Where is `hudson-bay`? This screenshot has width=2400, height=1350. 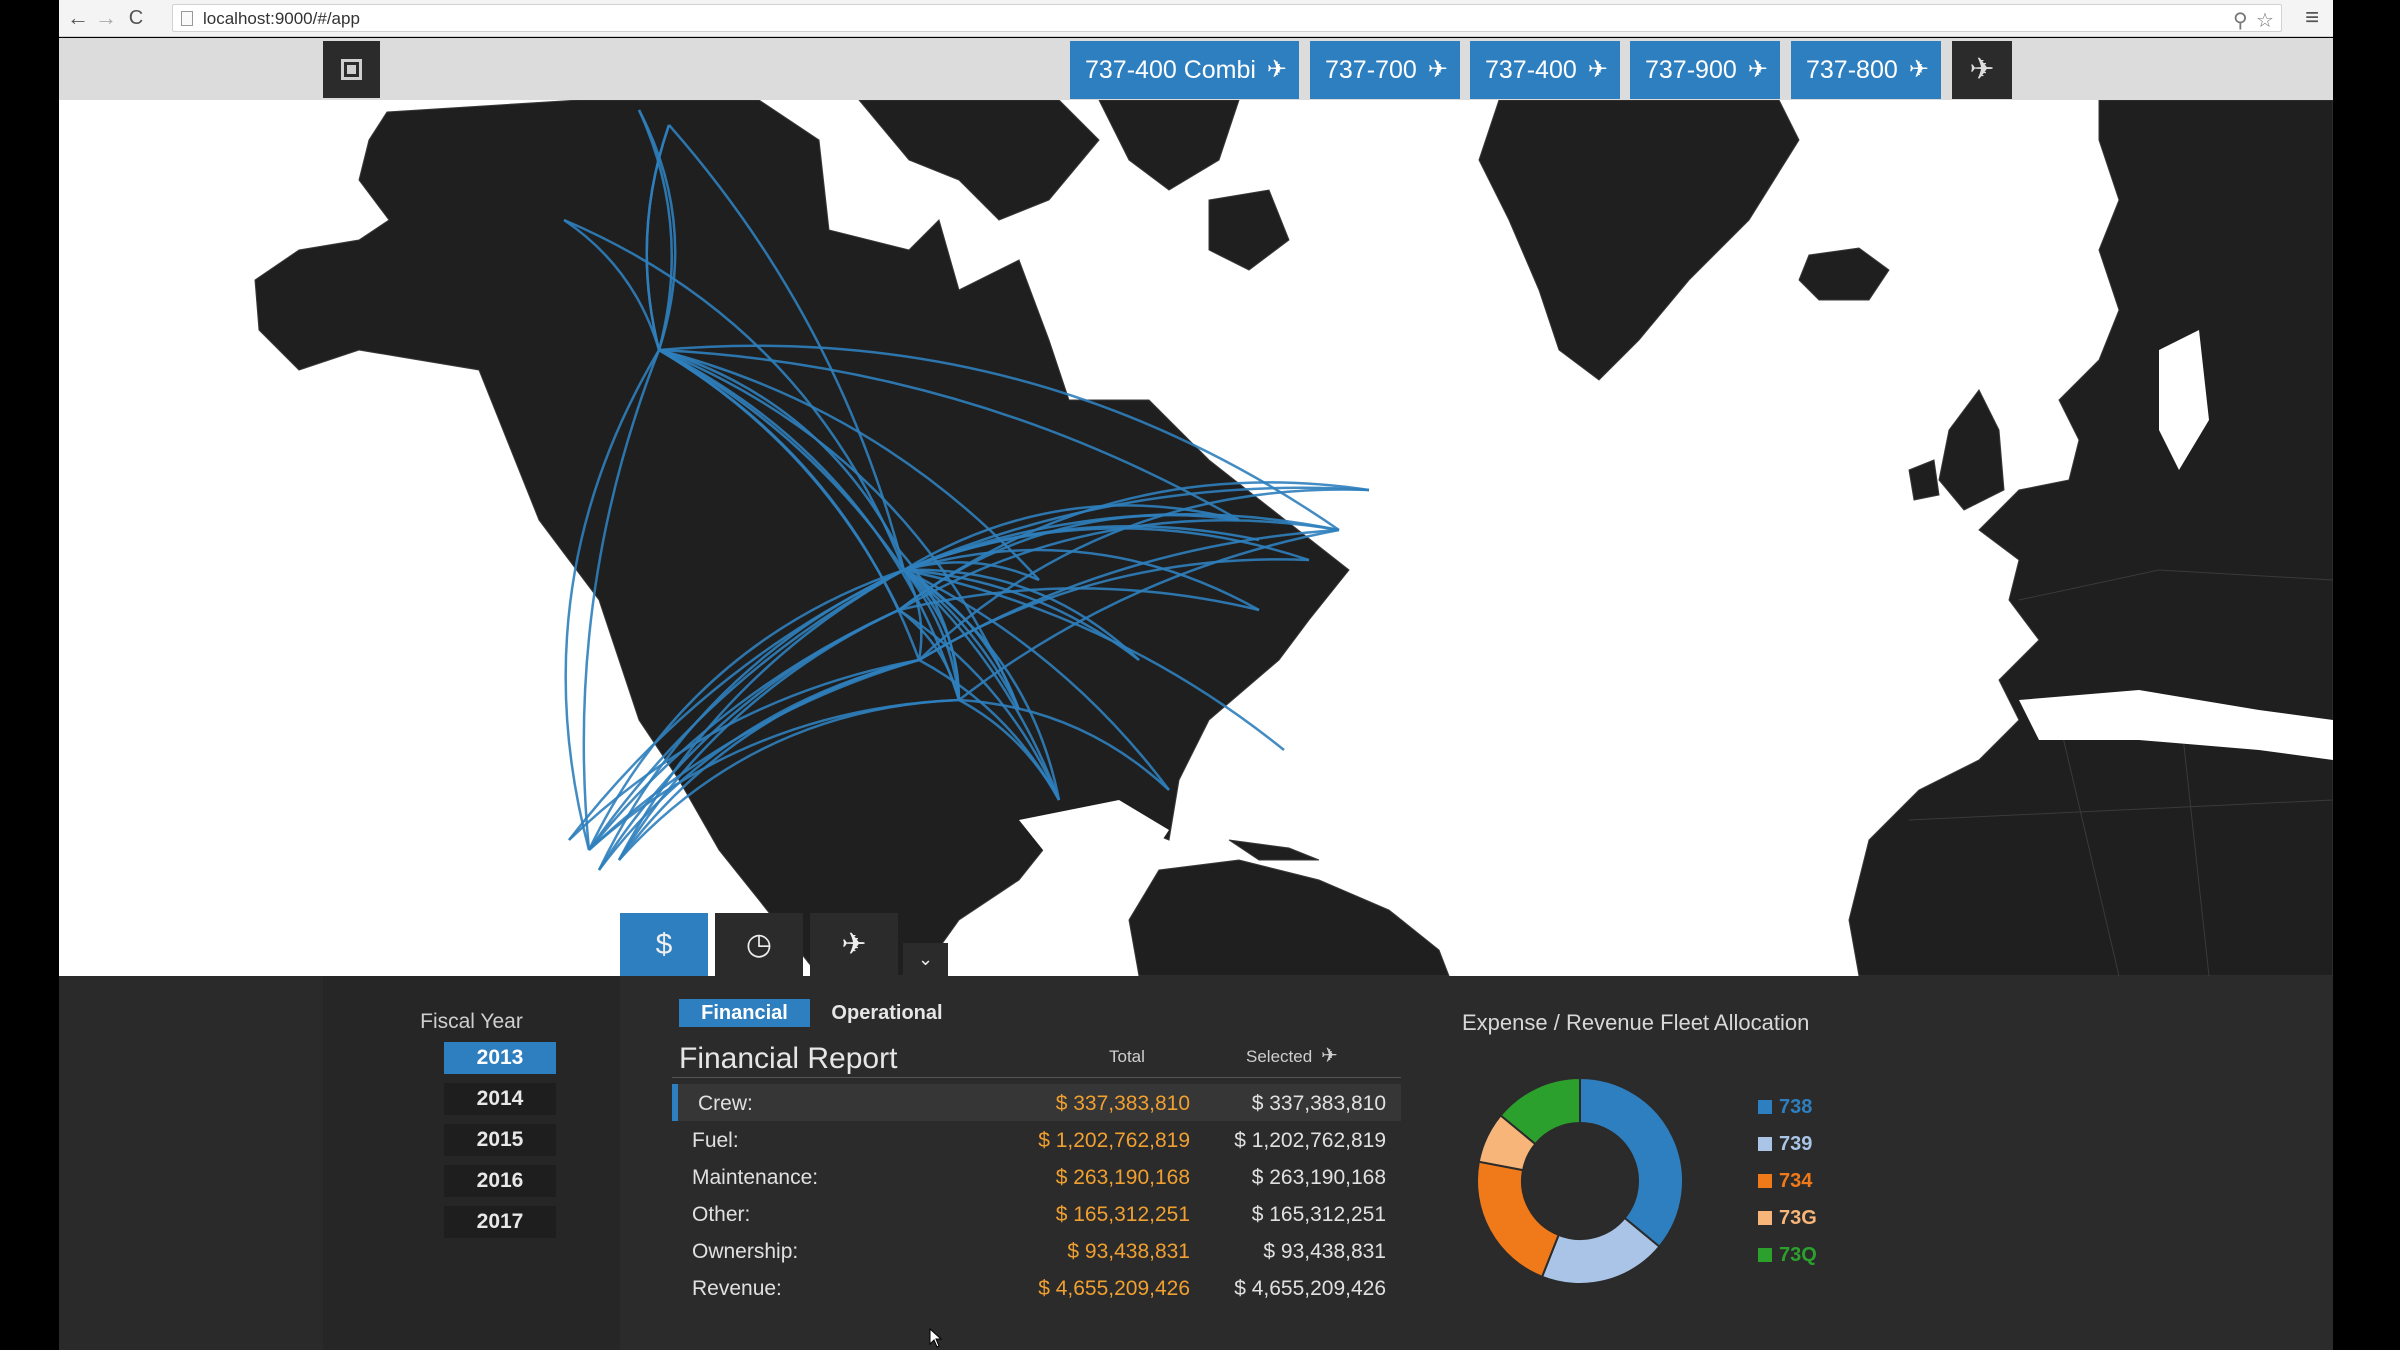 hudson-bay is located at coordinates (1264, 380).